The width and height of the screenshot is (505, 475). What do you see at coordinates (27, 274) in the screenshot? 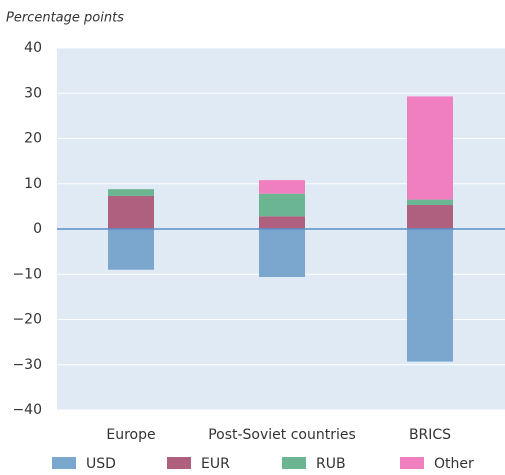
I see `y-tick-label: −10` at bounding box center [27, 274].